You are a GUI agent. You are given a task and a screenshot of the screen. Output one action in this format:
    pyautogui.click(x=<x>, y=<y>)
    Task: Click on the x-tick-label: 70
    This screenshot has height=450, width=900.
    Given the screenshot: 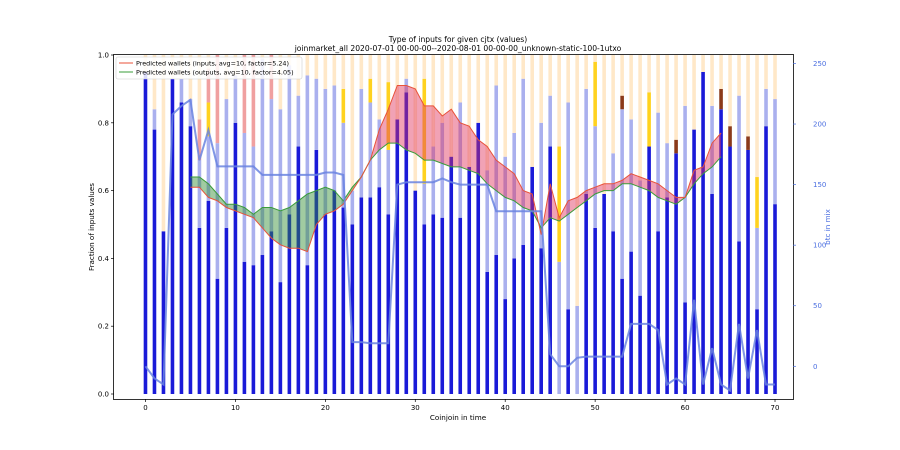 What is the action you would take?
    pyautogui.click(x=775, y=408)
    